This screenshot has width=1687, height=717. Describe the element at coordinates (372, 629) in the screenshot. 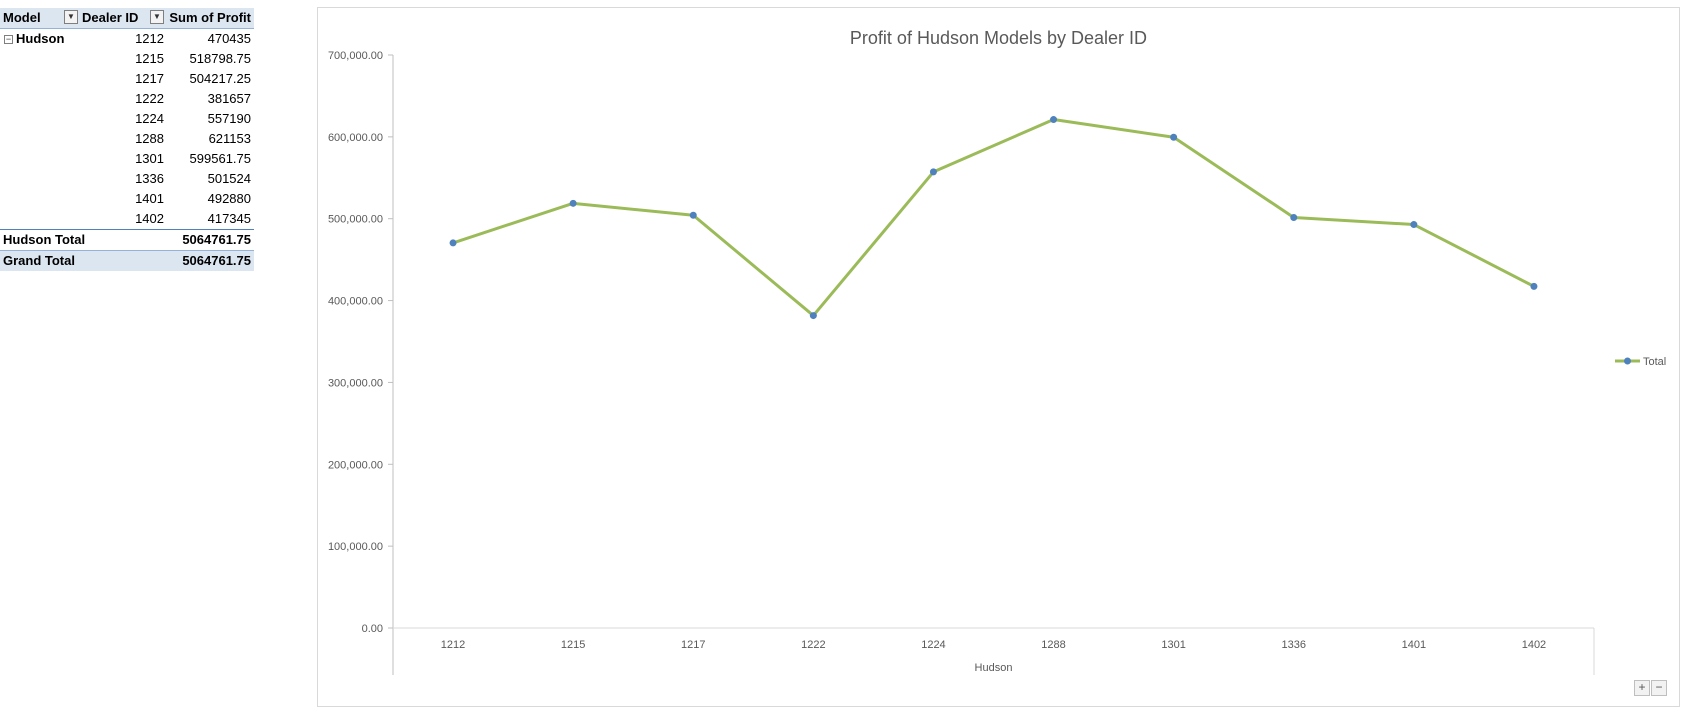

I see `y-tick-label: 0.00` at that location.